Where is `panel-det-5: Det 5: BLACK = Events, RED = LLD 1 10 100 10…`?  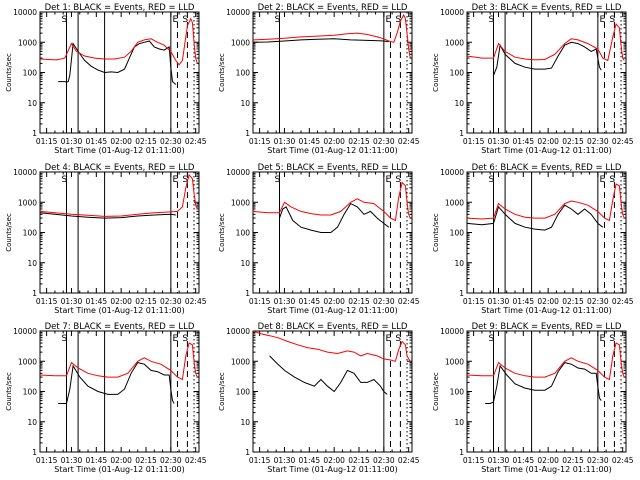 panel-det-5: Det 5: BLACK = Events, RED = LLD 1 10 100 10… is located at coordinates (319, 239).